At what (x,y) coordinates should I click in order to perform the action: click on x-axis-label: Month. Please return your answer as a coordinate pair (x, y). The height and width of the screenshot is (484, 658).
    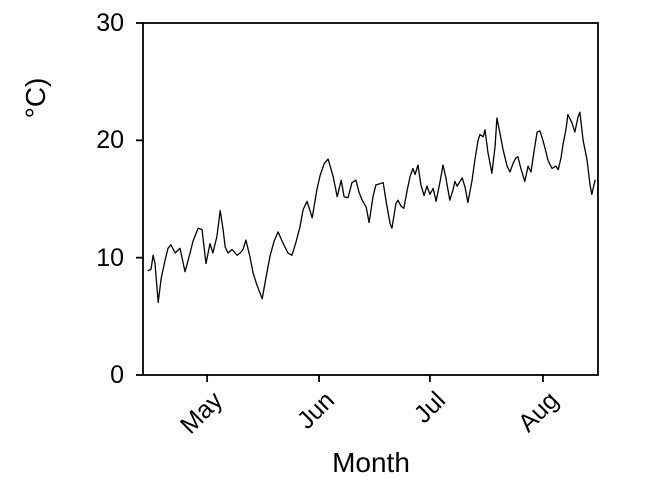
    Looking at the image, I should click on (371, 462).